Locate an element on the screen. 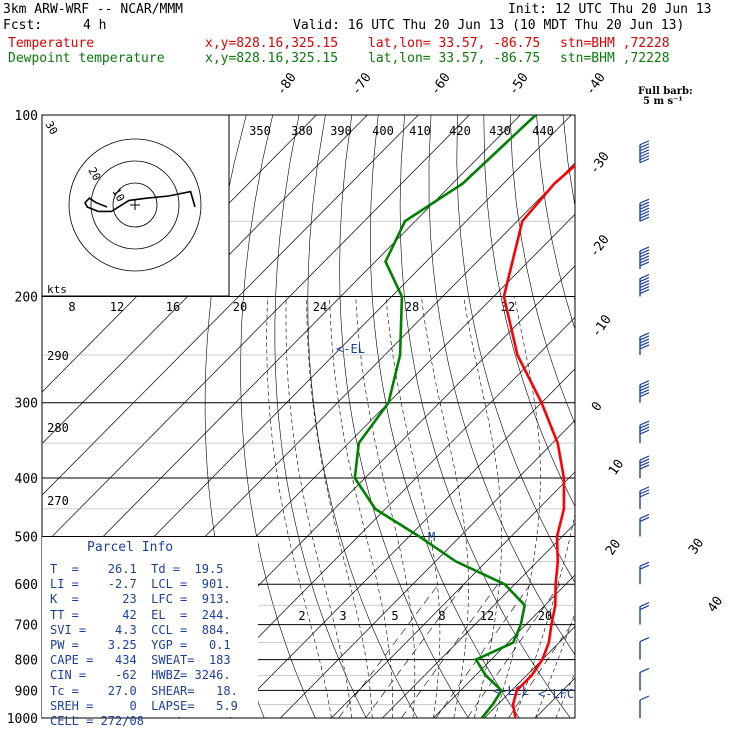 This screenshot has height=740, width=740. moist-adiabat-label: 20 is located at coordinates (240, 307).